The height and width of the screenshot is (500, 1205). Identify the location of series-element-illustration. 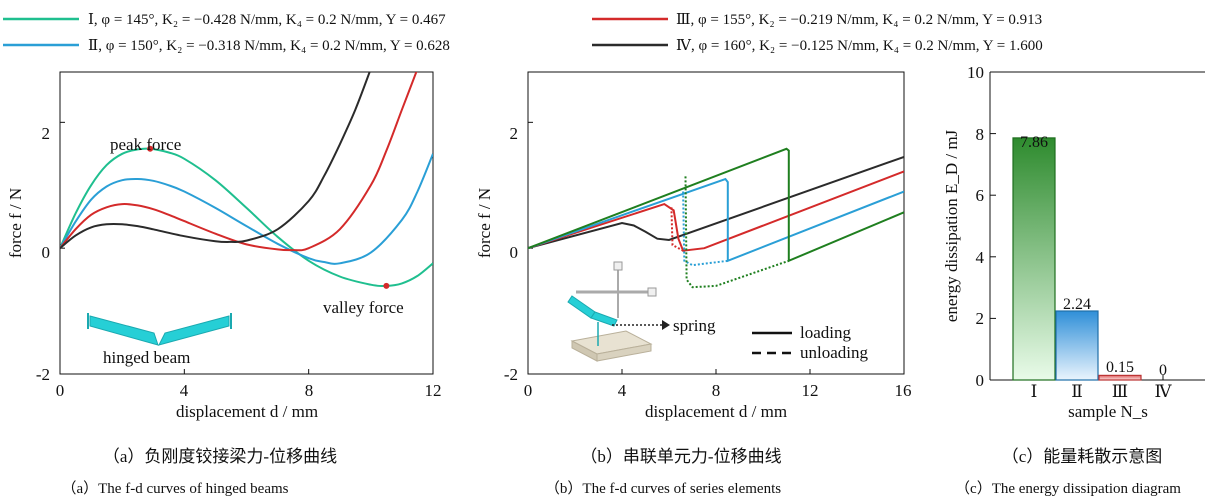
(618, 311).